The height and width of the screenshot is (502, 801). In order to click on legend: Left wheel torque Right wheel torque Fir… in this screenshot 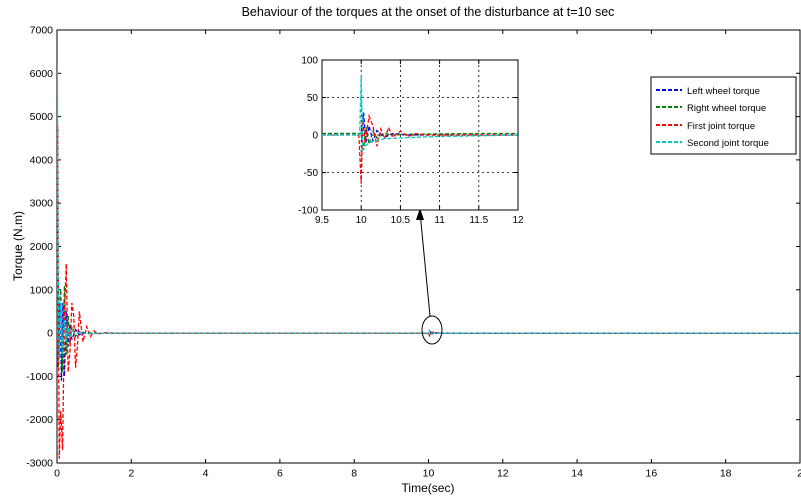, I will do `click(723, 115)`.